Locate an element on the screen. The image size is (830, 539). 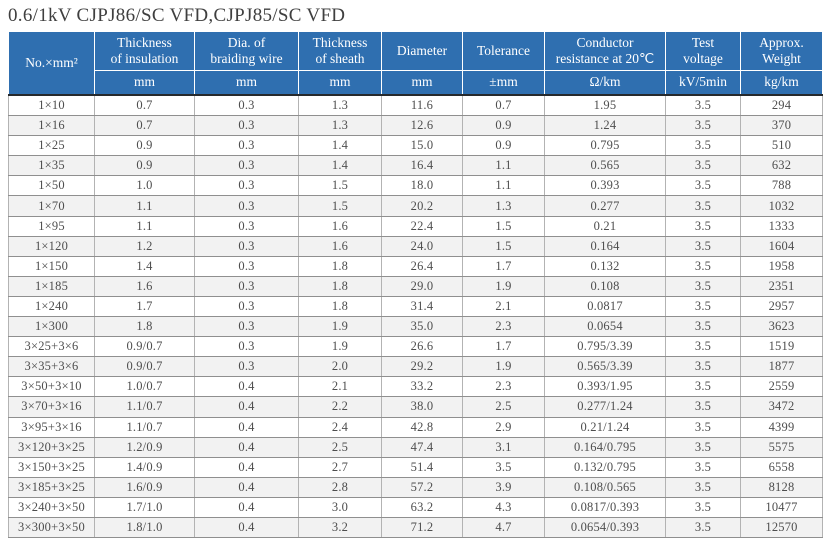
table-cell: 3×120+3×25 is located at coordinates (51, 447).